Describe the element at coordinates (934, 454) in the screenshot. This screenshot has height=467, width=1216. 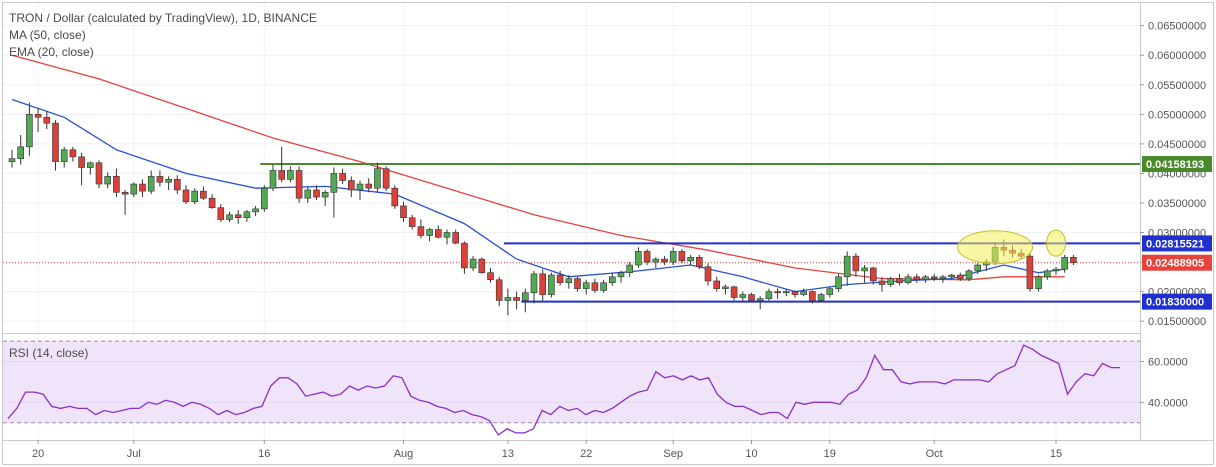
I see `time-tick-label: Oct` at that location.